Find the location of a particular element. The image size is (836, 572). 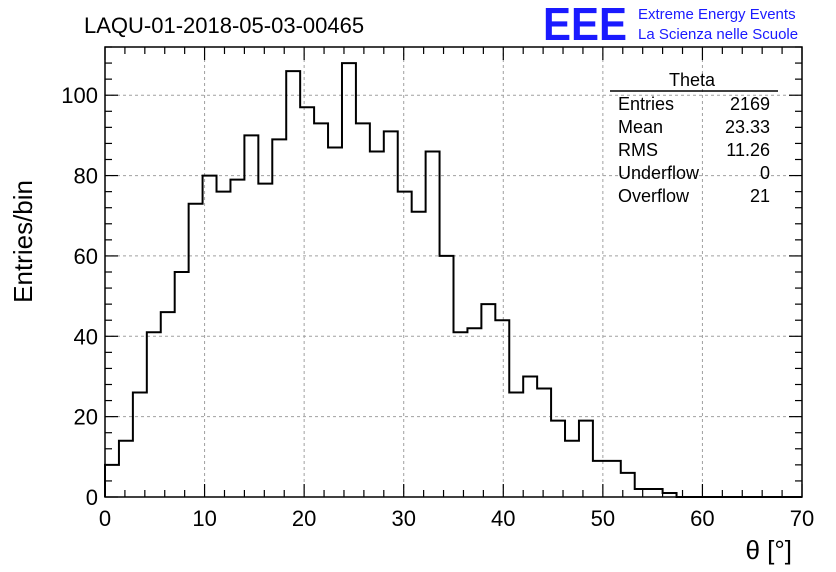

stats-row-value: 21 is located at coordinates (760, 196).